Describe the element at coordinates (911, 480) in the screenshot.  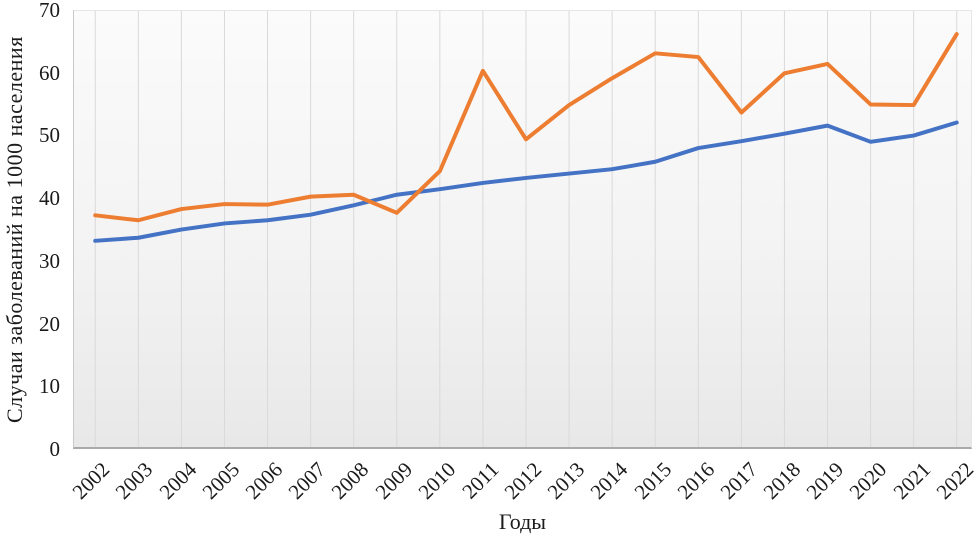
I see `x-tick-label: 2021` at that location.